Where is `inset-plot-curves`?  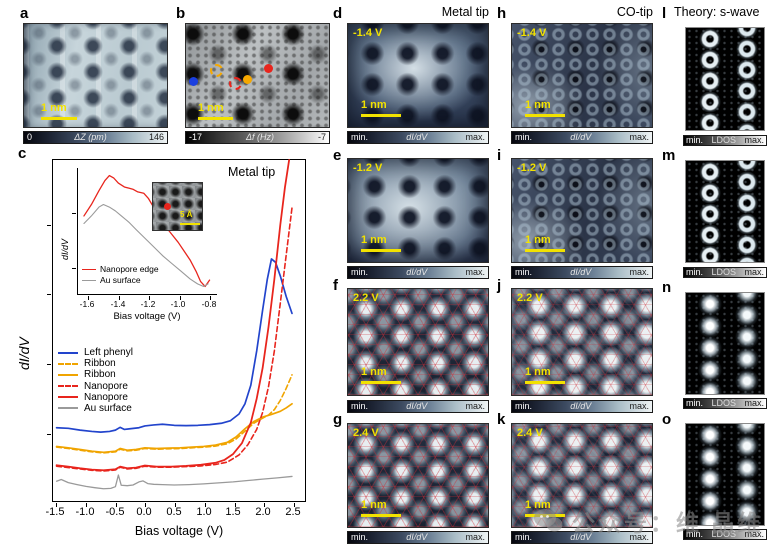
inset-plot-curves is located at coordinates (147, 231).